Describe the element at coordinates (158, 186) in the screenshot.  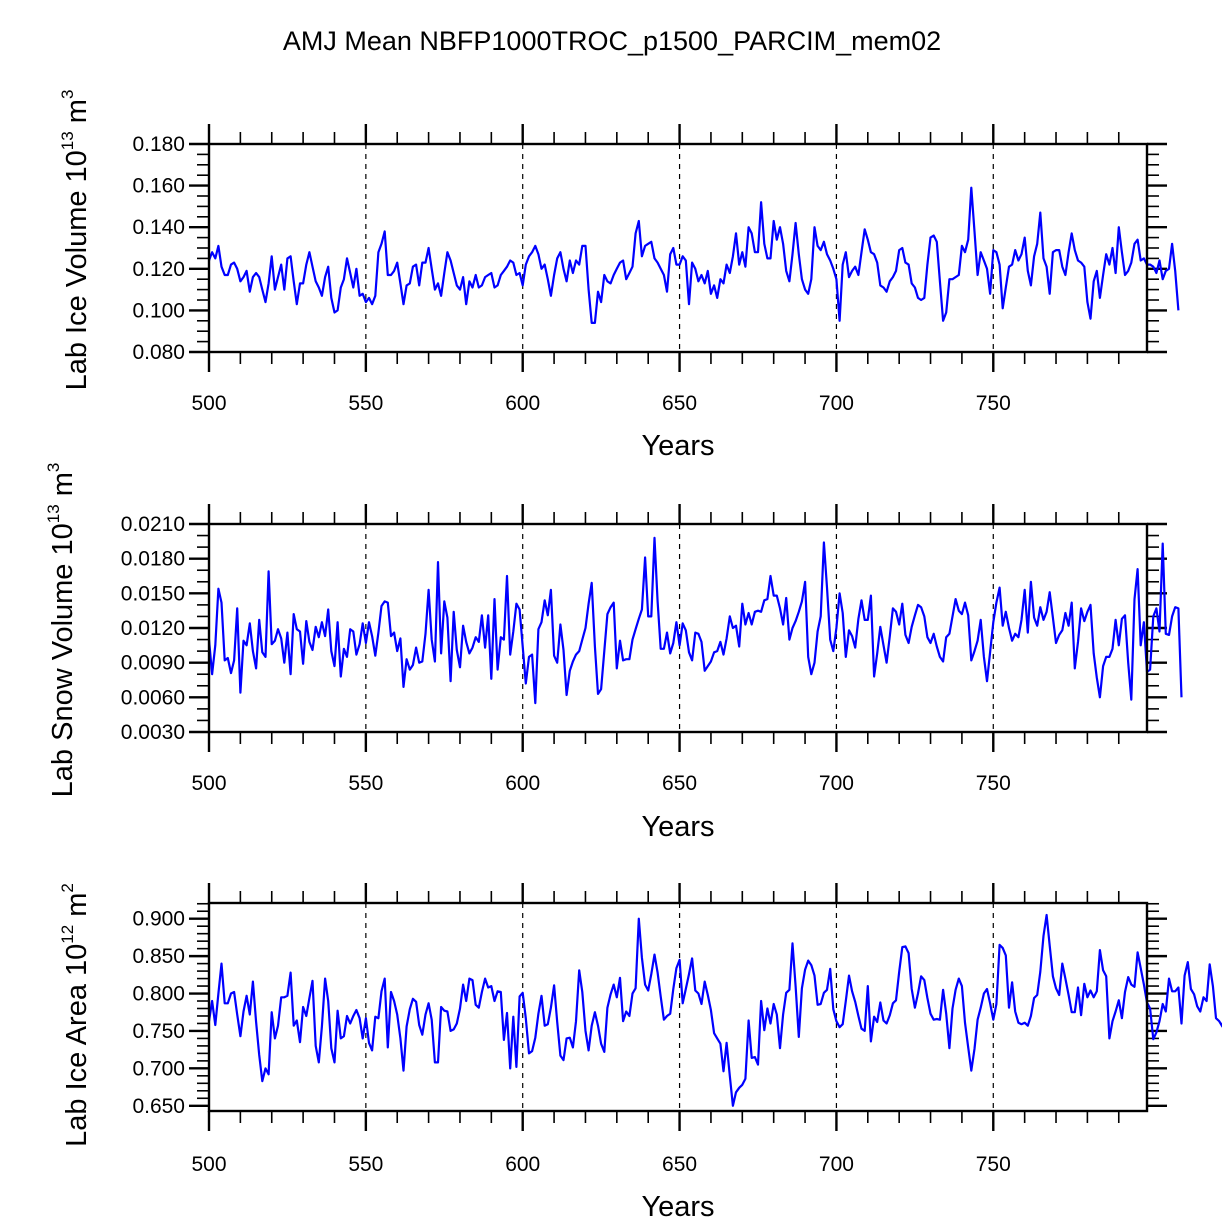
I see `y-tick-label: 0.160` at that location.